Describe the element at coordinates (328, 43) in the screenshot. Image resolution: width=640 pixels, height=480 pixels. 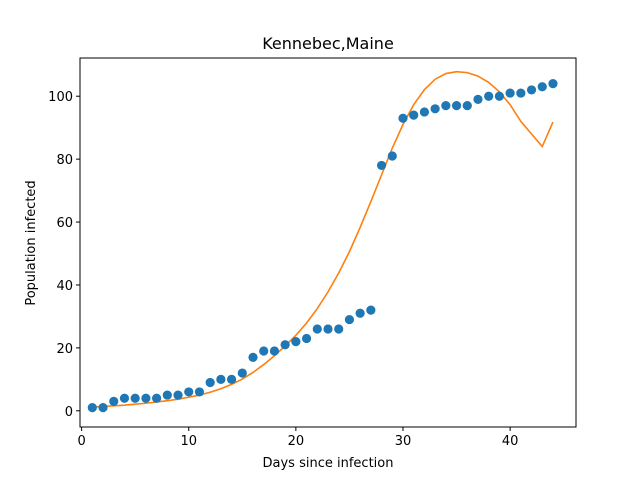
I see `chart-title: Kennebec,Maine` at that location.